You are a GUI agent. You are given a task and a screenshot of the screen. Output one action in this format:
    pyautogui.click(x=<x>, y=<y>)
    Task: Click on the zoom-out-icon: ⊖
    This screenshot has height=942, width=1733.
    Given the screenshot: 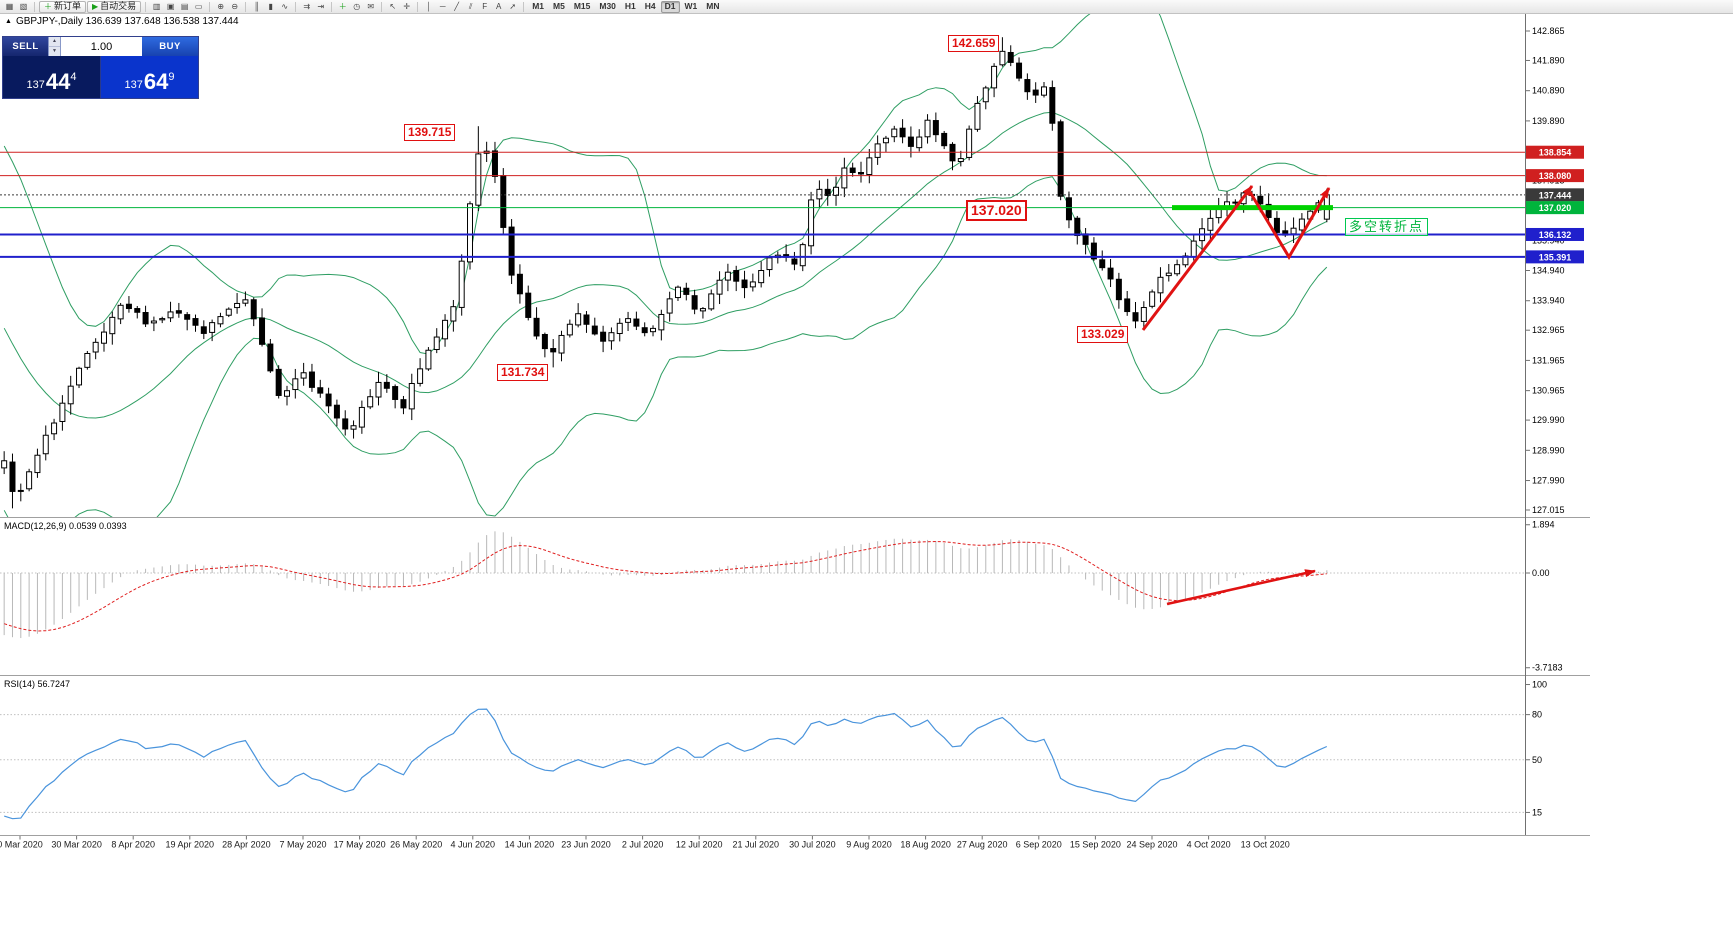 What is the action you would take?
    pyautogui.click(x=235, y=6)
    